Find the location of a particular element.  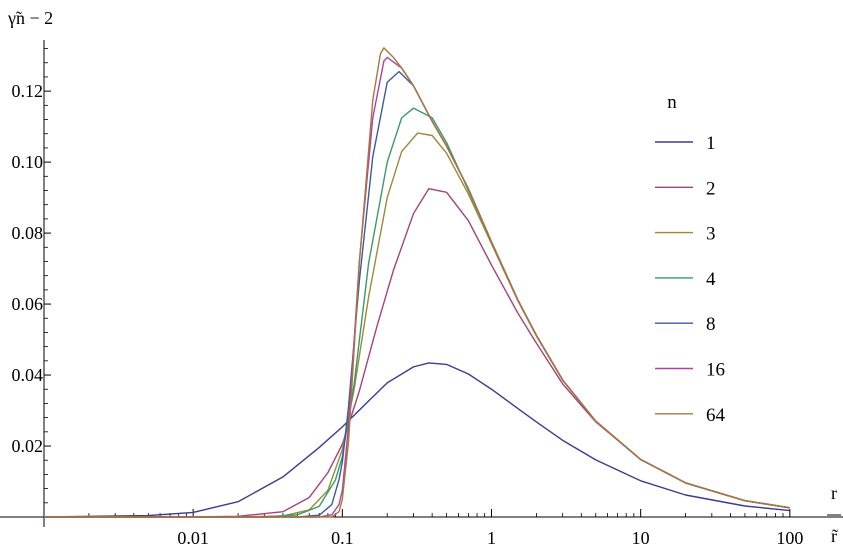

x-tick-label: 100 is located at coordinates (789, 538).